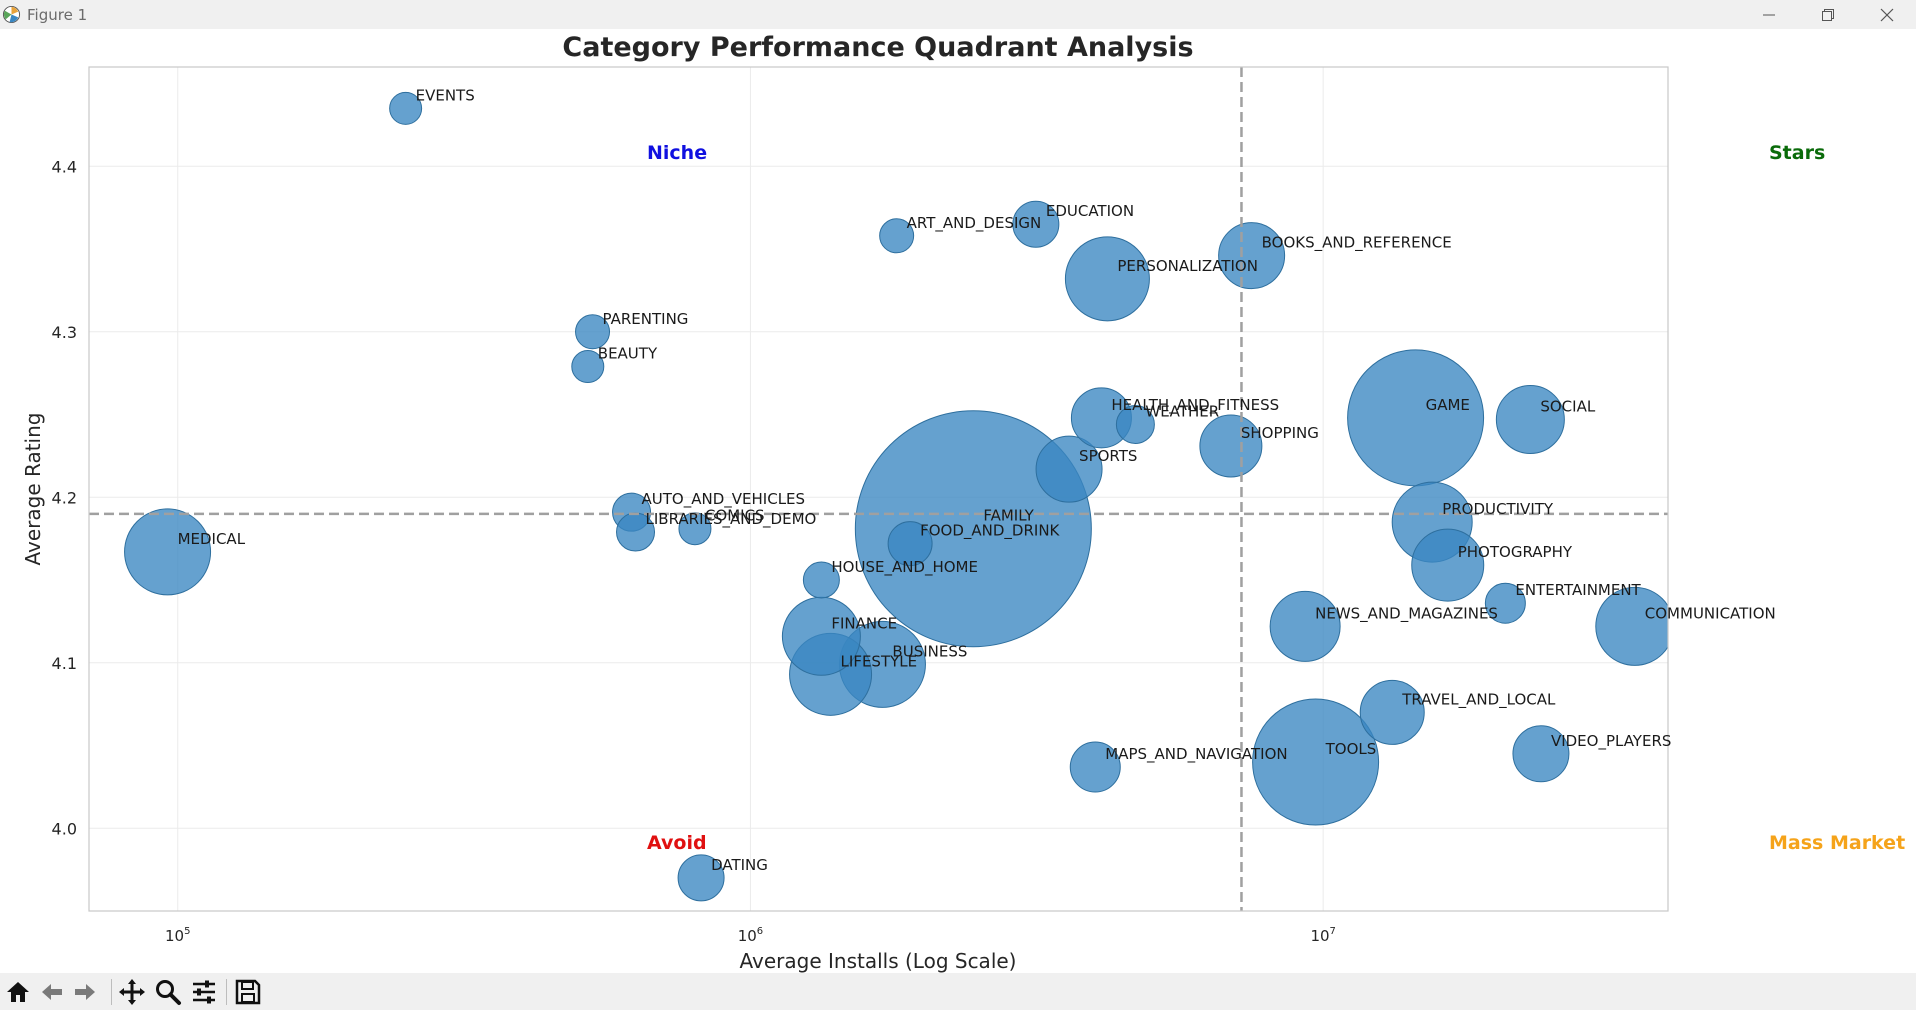 Image resolution: width=1916 pixels, height=1010 pixels. What do you see at coordinates (628, 354) in the screenshot?
I see `point-label-beauty: BEAUTY` at bounding box center [628, 354].